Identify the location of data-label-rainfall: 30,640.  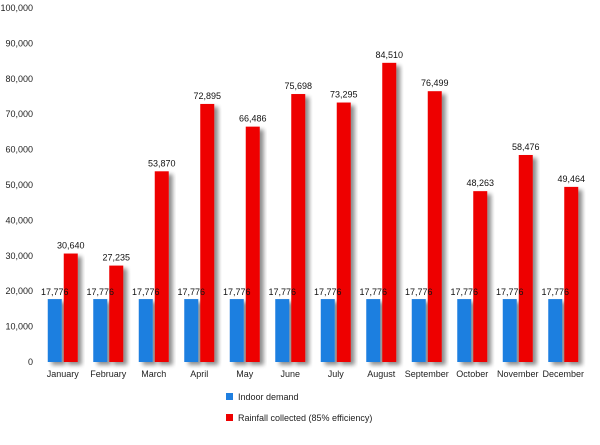
(71, 246).